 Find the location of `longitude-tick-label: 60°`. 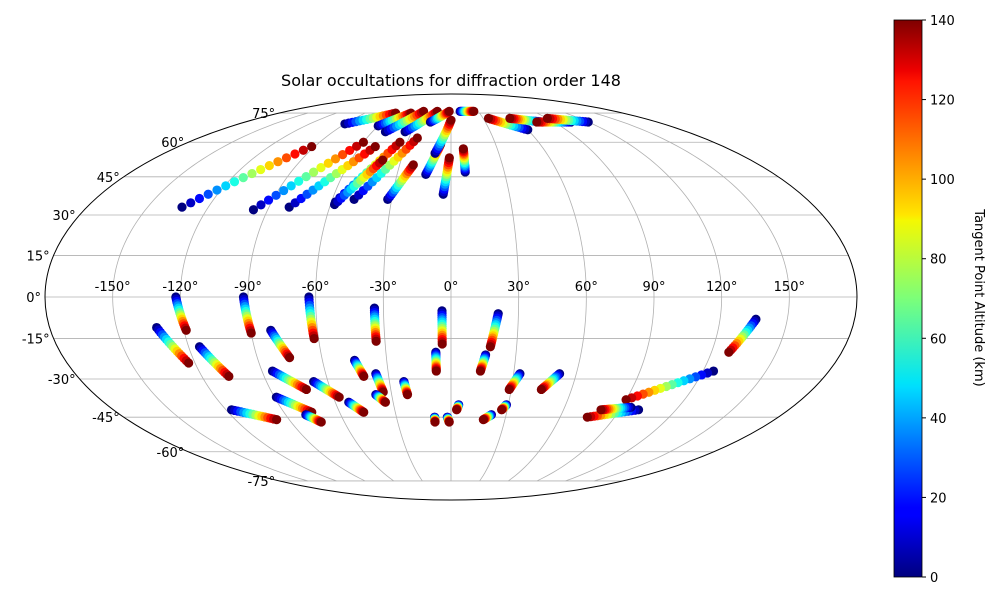

longitude-tick-label: 60° is located at coordinates (586, 287).